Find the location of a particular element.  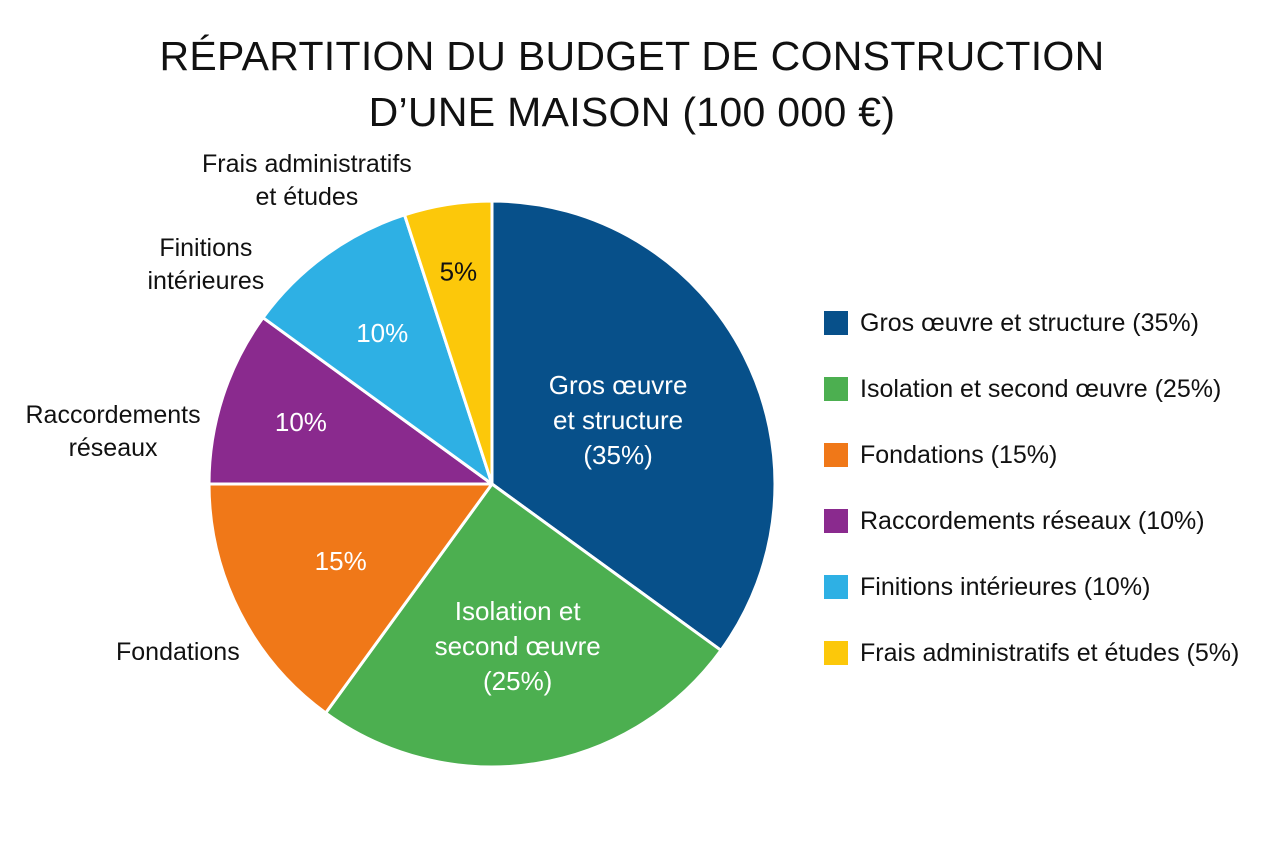

legend-item-4: Raccordements réseaux (10%) is located at coordinates (1039, 521).